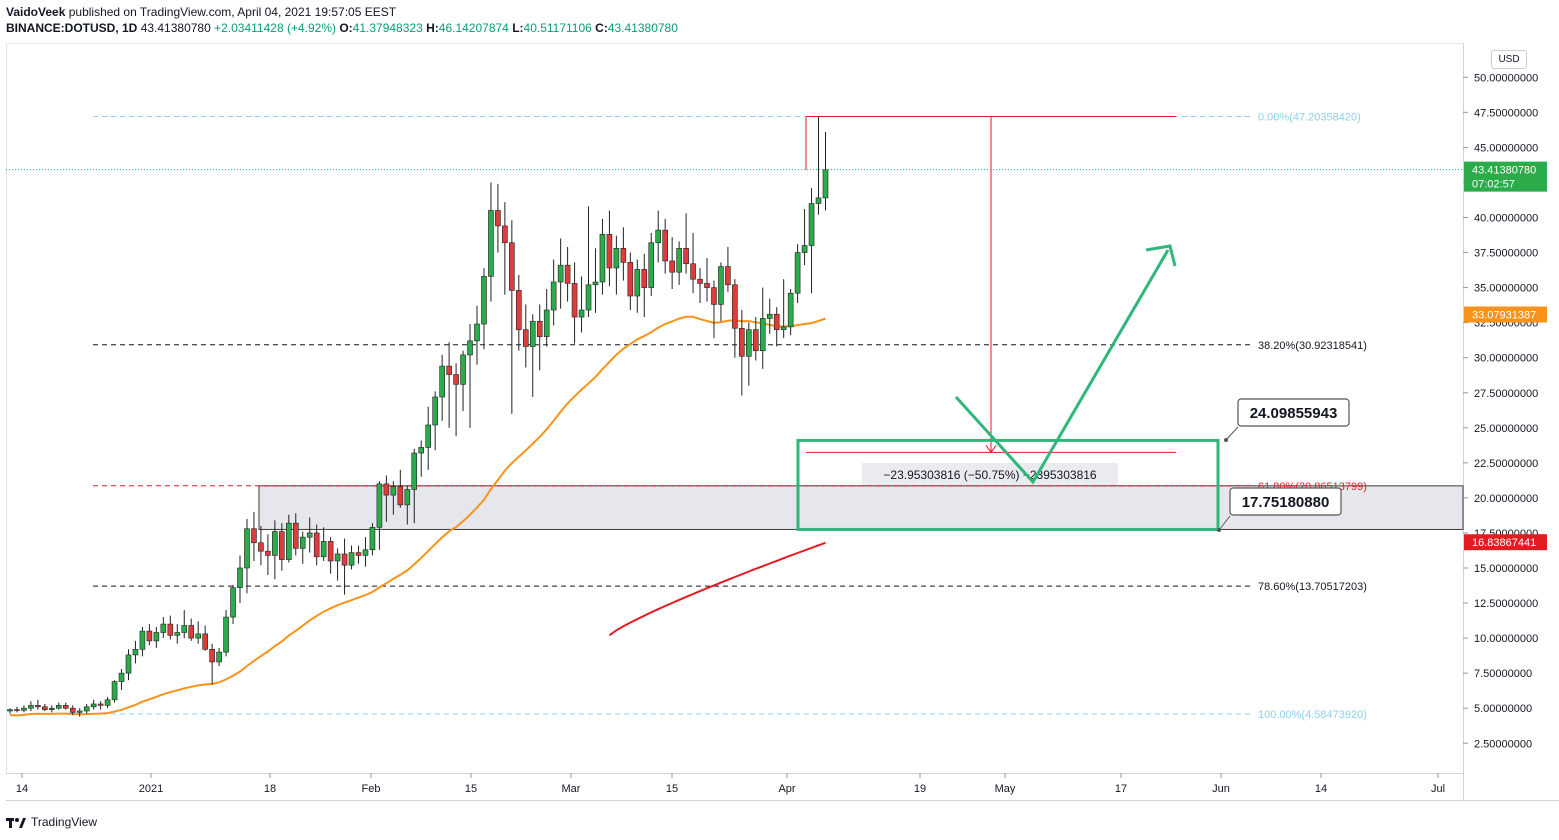 The image size is (1559, 840). I want to click on ma200-tag-text: 16.83867441, so click(1504, 543).